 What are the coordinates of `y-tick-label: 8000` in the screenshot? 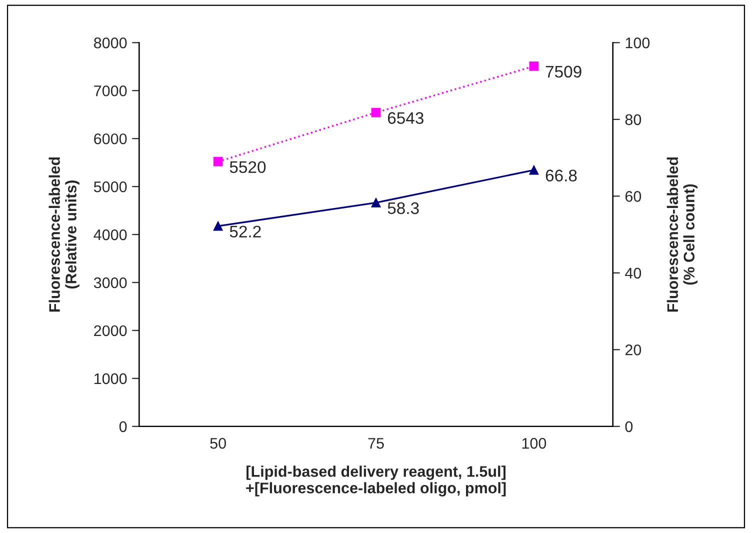 It's located at (110, 43).